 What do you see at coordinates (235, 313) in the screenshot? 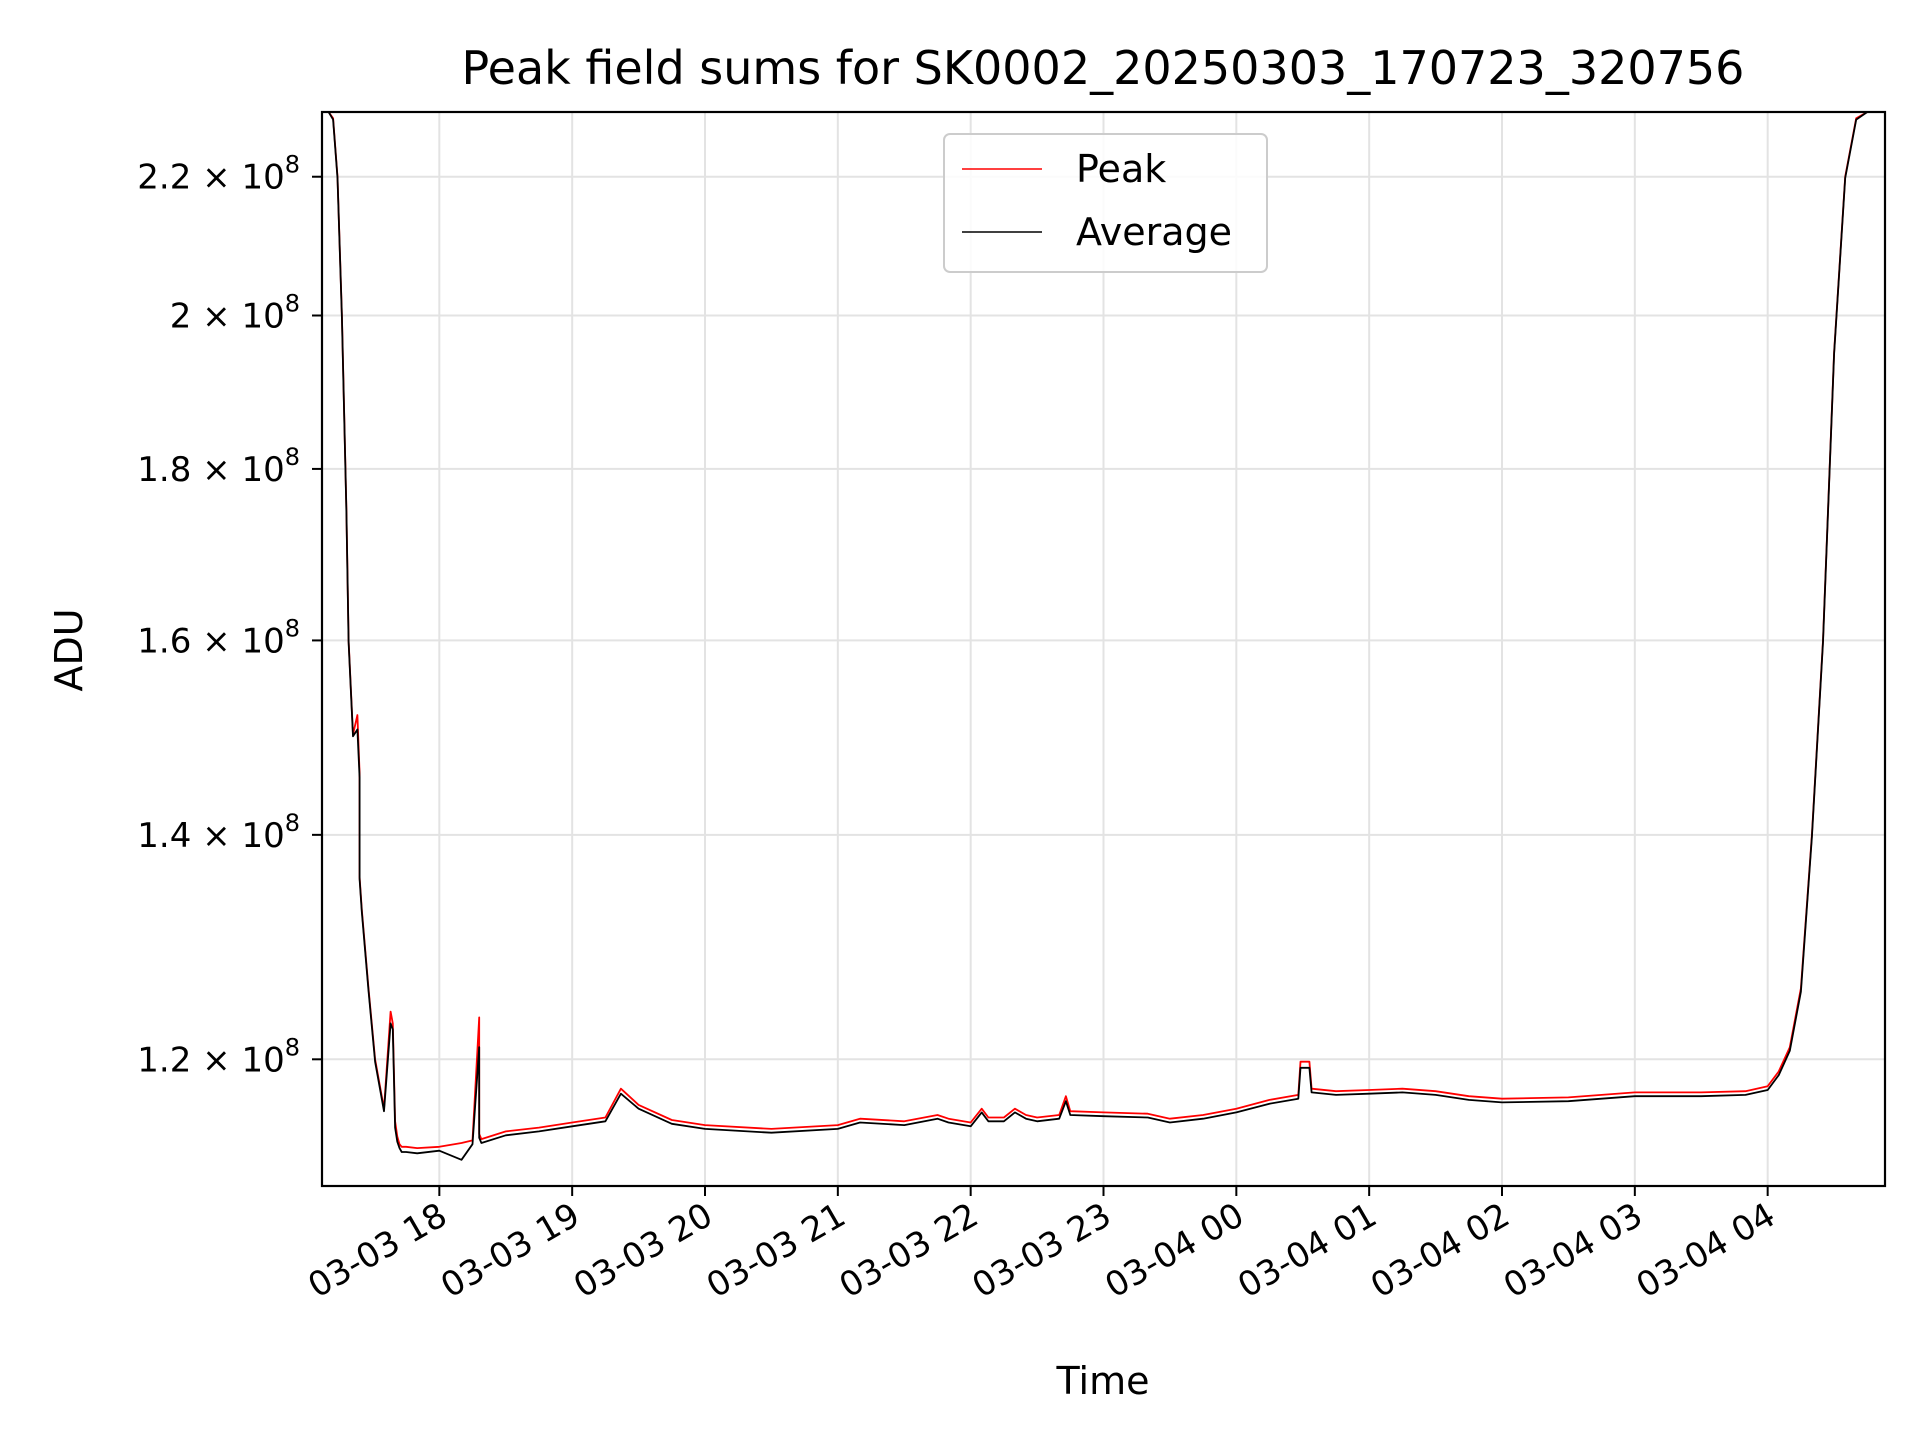
I see `y-tick-label: 2 × 108` at bounding box center [235, 313].